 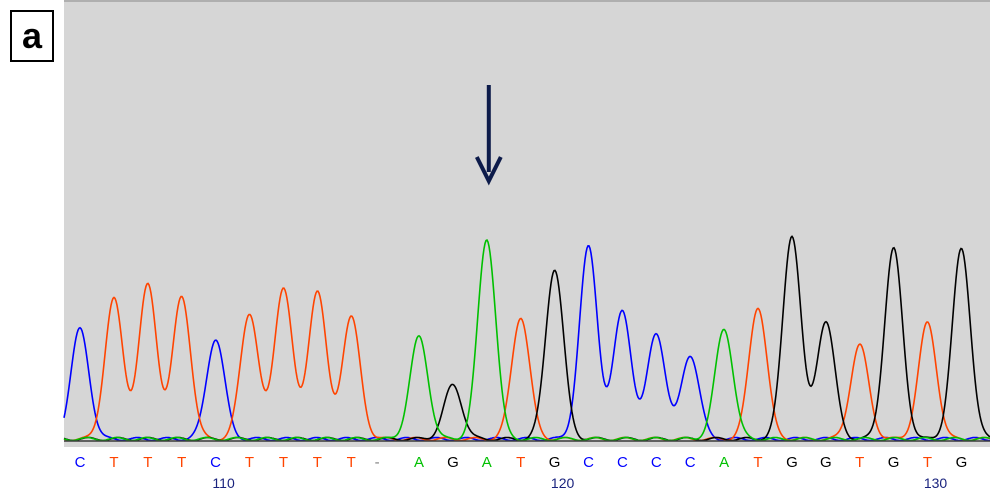 What do you see at coordinates (527, 471) in the screenshot?
I see `base-call-strip` at bounding box center [527, 471].